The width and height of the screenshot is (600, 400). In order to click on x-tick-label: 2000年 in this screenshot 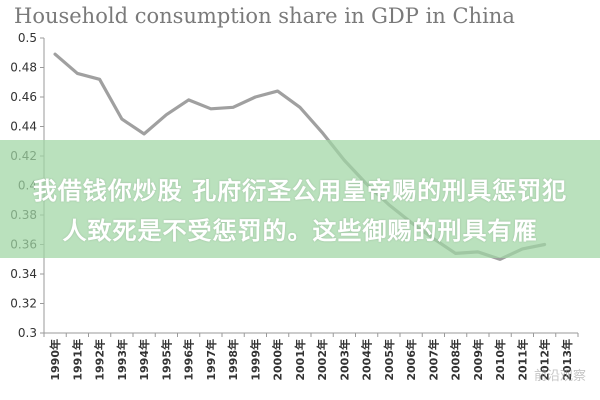, I will do `click(278, 360)`.